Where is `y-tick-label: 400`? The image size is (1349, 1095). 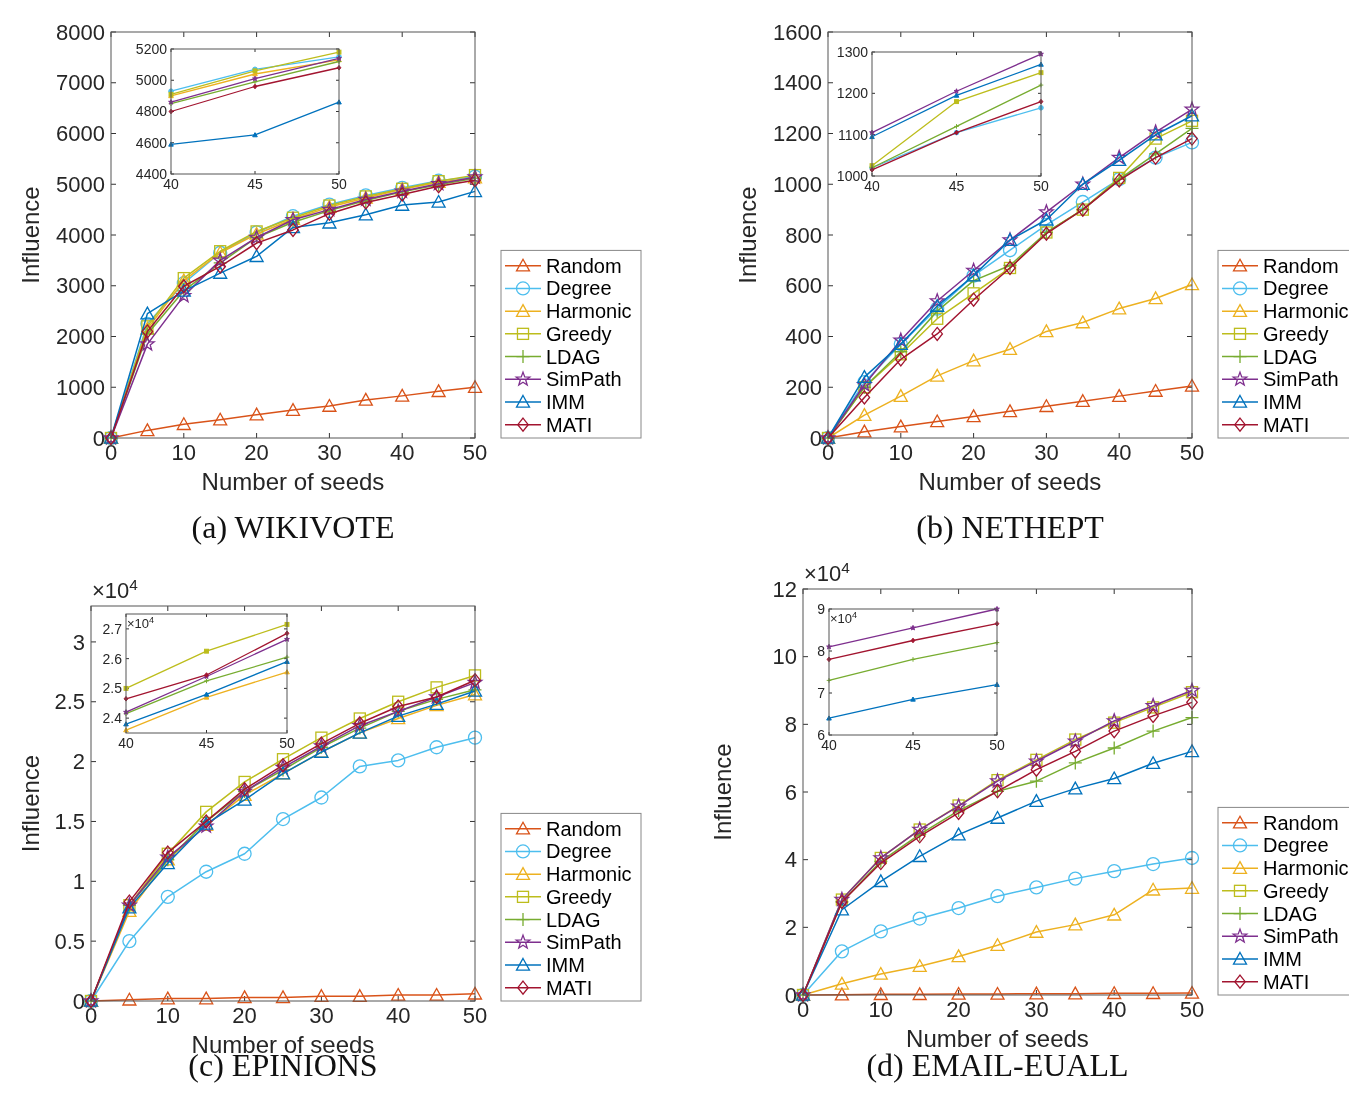
y-tick-label: 400 is located at coordinates (803, 337).